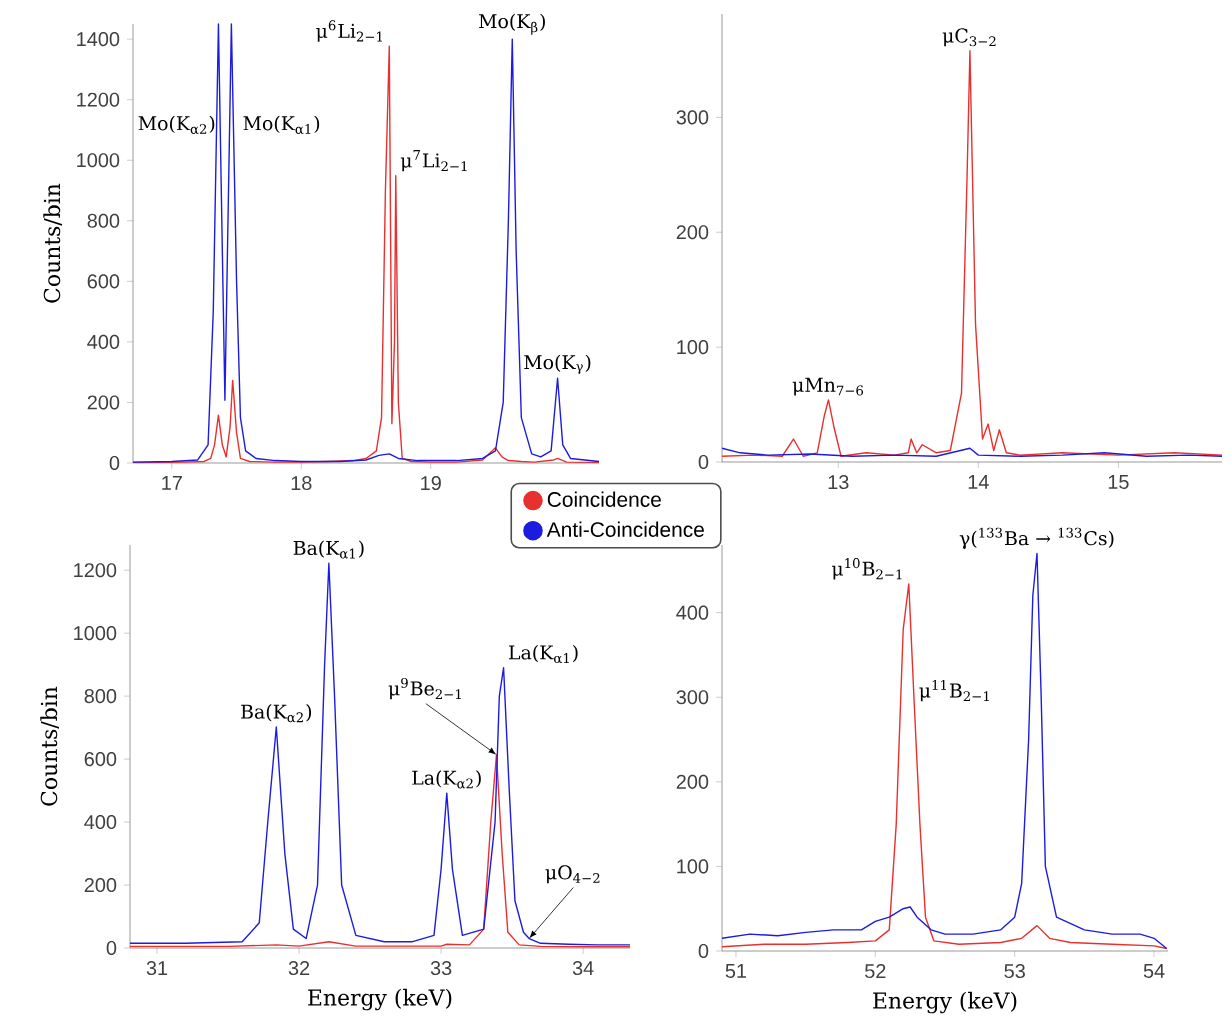  What do you see at coordinates (301, 483) in the screenshot?
I see `x-tick-label: 18` at bounding box center [301, 483].